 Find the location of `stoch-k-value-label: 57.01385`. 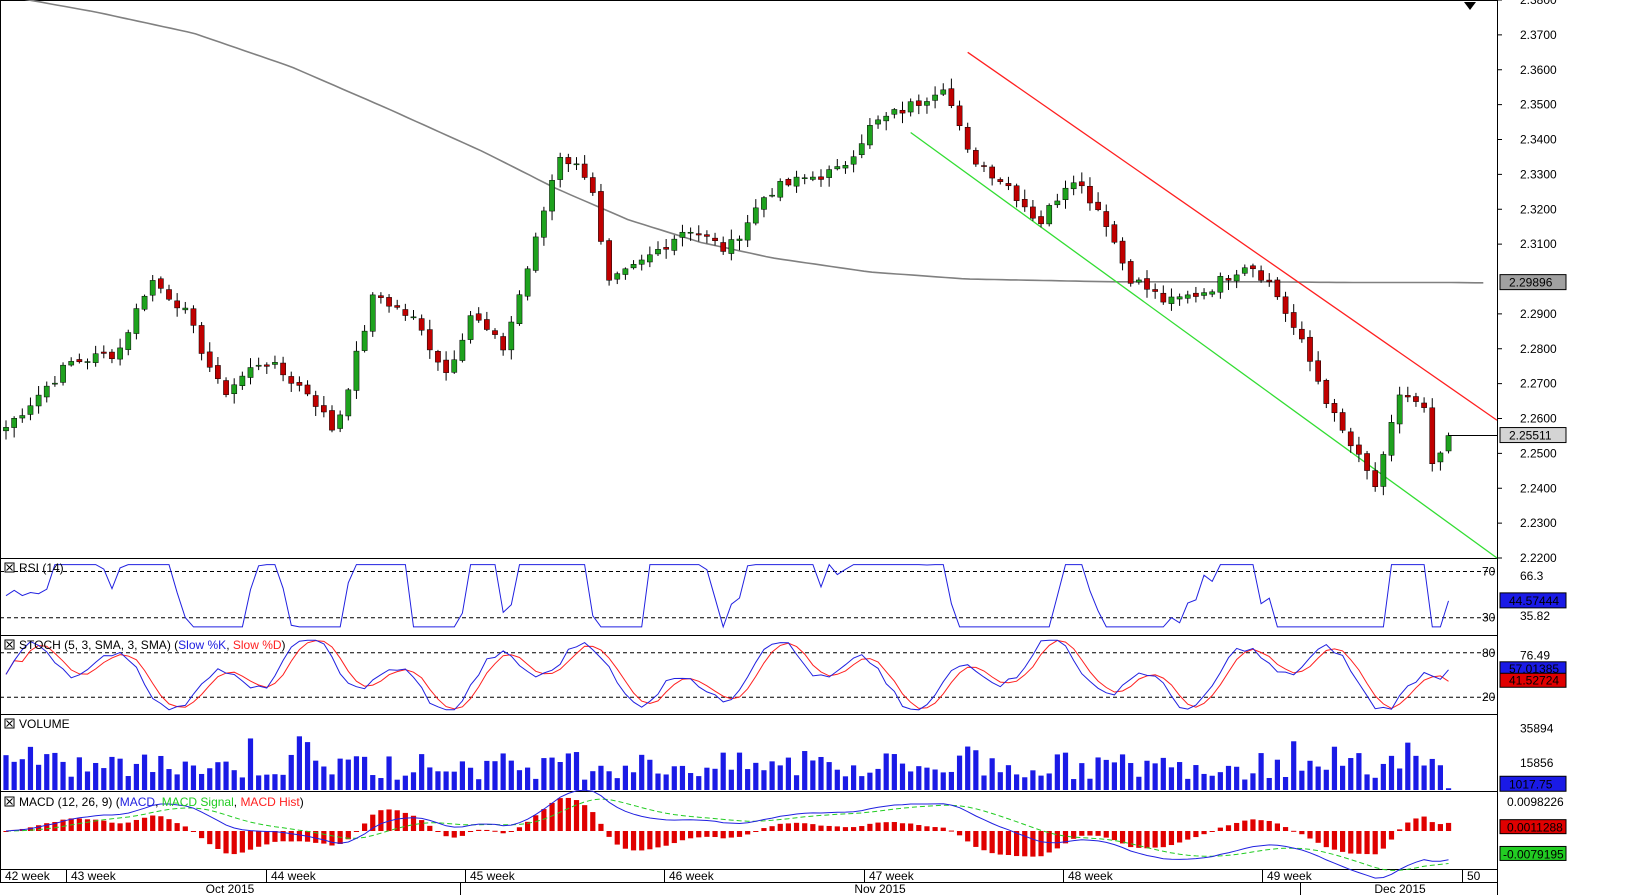

stoch-k-value-label: 57.01385 is located at coordinates (1534, 669).